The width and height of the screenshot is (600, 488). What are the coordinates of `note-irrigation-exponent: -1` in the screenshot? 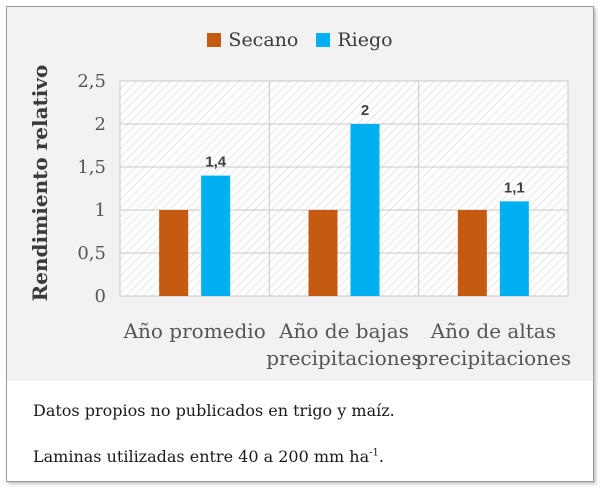 It's located at (374, 453).